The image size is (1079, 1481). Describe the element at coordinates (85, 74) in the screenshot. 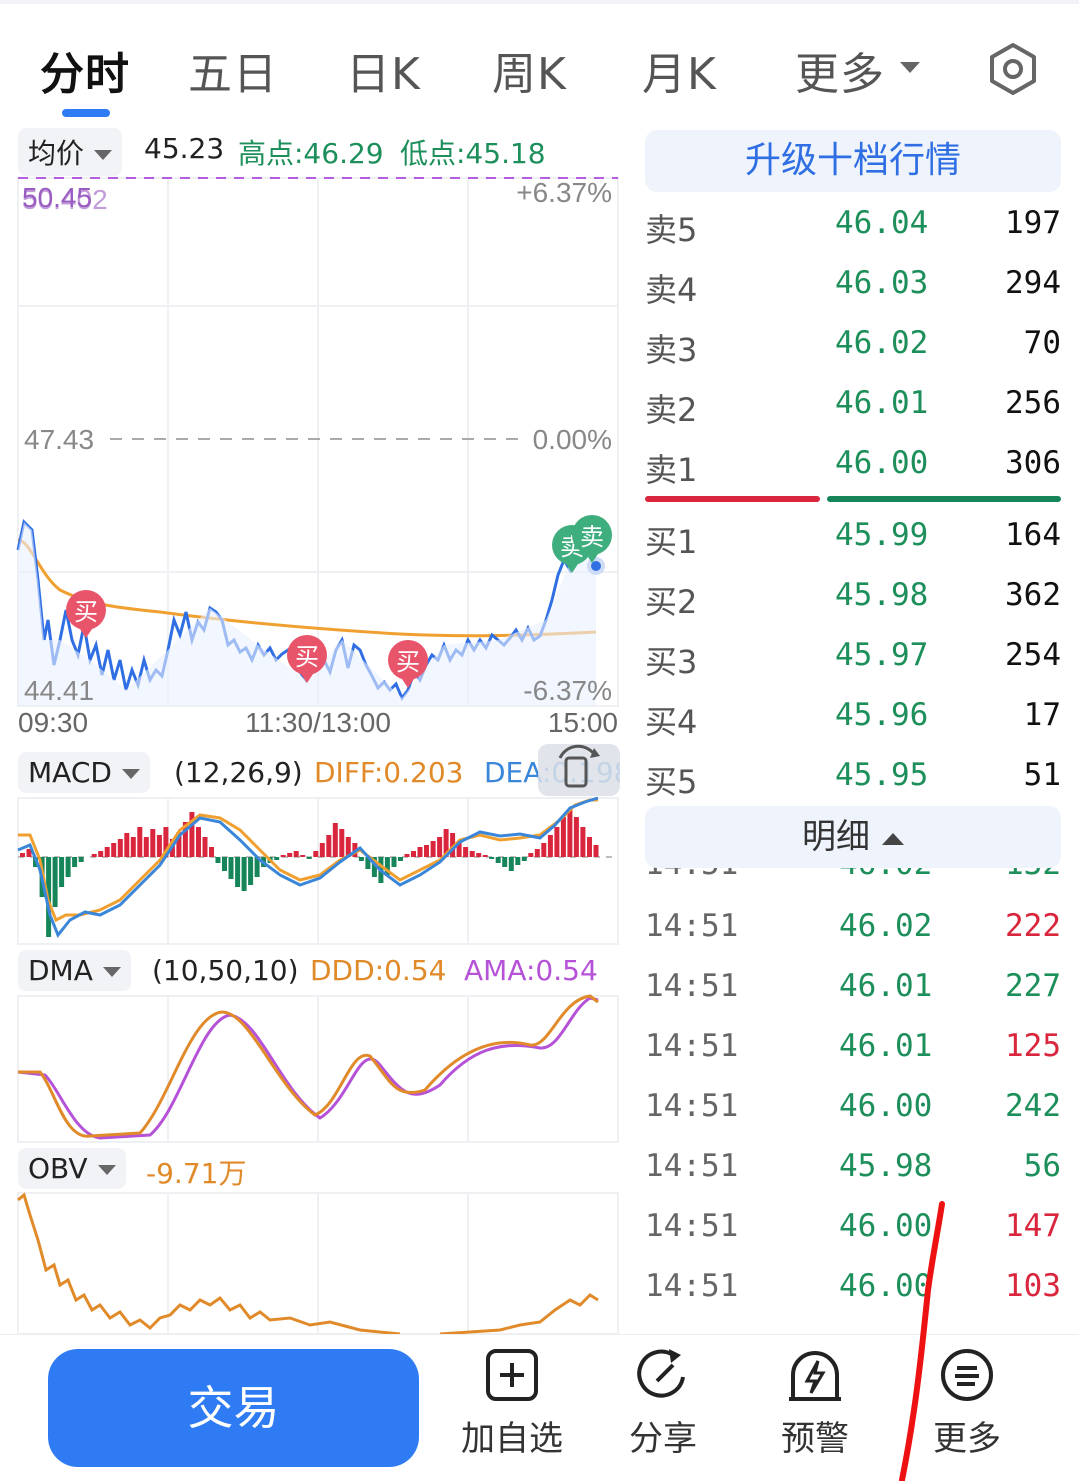

I see `tab-intraday: 分时` at that location.